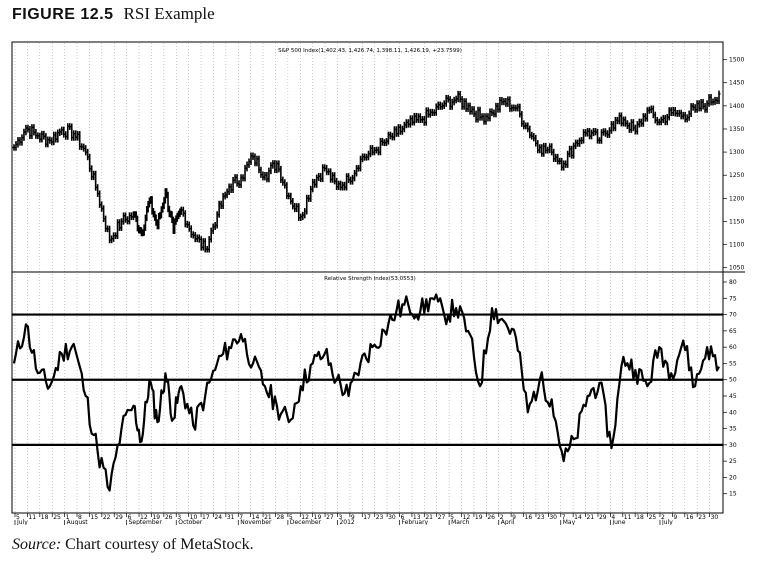  What do you see at coordinates (730, 388) in the screenshot?
I see `rsi-y-axis: 80 75 70 65 60 55 50 45 40 35 30 25 20 15` at bounding box center [730, 388].